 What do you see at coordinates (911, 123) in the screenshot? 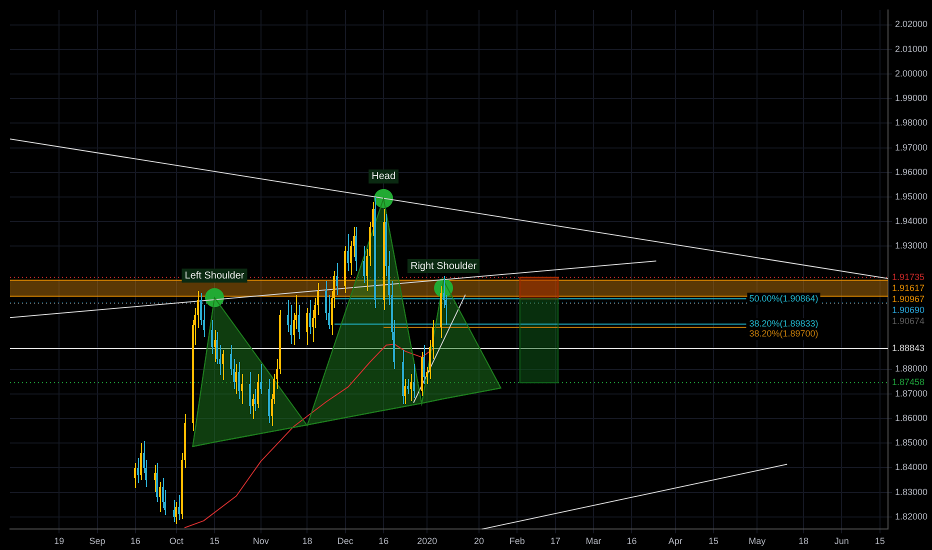
I see `y-tick-label: 1.98000` at bounding box center [911, 123].